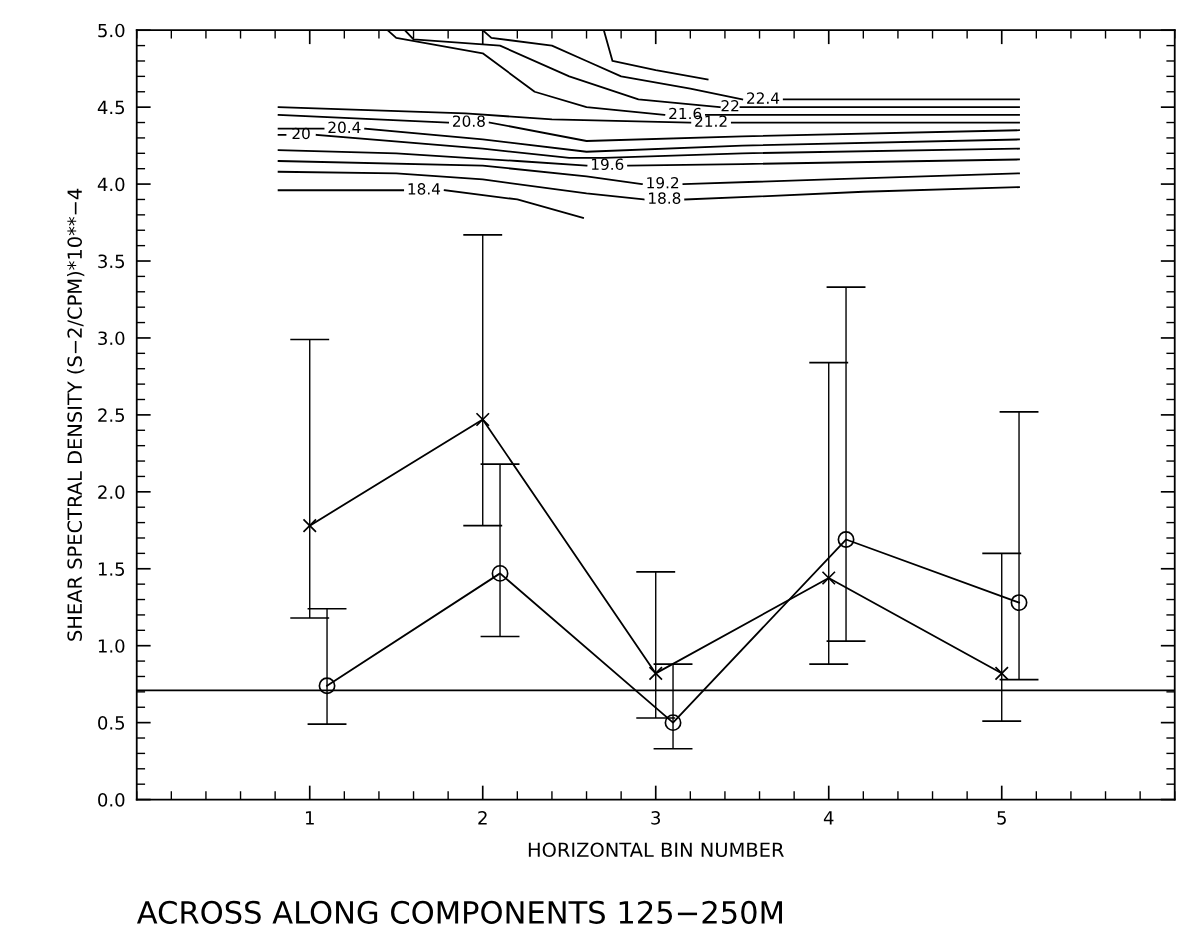 Image resolution: width=1189 pixels, height=944 pixels. What do you see at coordinates (111, 646) in the screenshot?
I see `y-tick-label: 1.0` at bounding box center [111, 646].